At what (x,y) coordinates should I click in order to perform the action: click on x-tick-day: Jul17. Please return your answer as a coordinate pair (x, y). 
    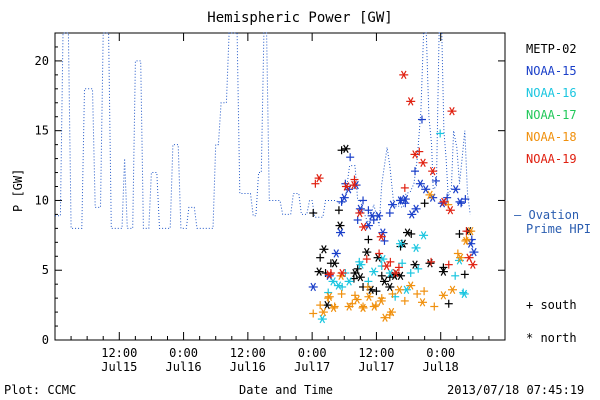
    Looking at the image, I should click on (312, 367).